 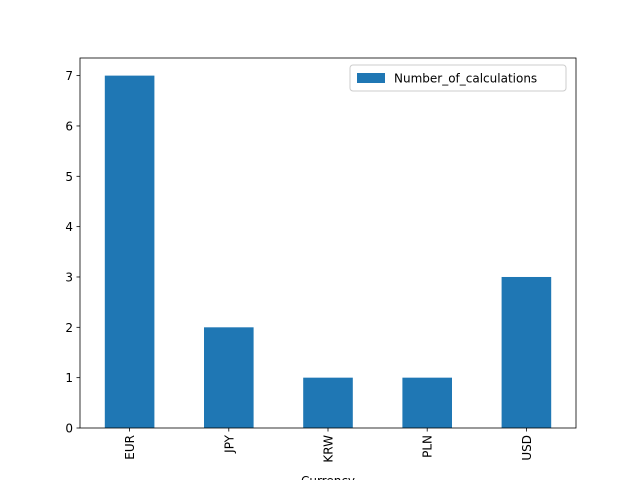 What do you see at coordinates (527, 448) in the screenshot?
I see `x-tick-label: USD` at bounding box center [527, 448].